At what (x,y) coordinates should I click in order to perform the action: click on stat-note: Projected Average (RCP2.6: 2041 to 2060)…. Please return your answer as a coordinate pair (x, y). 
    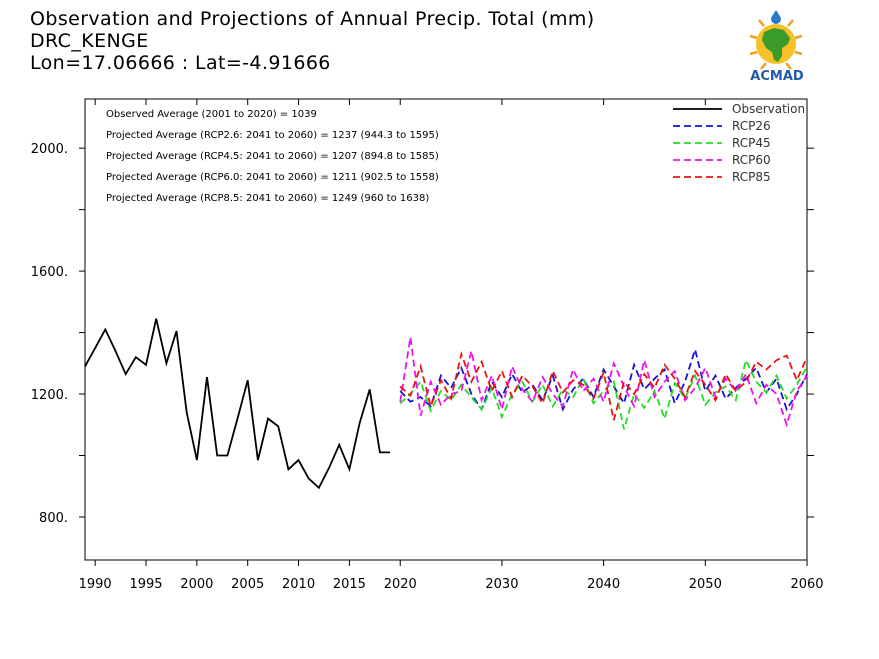
    Looking at the image, I should click on (272, 135).